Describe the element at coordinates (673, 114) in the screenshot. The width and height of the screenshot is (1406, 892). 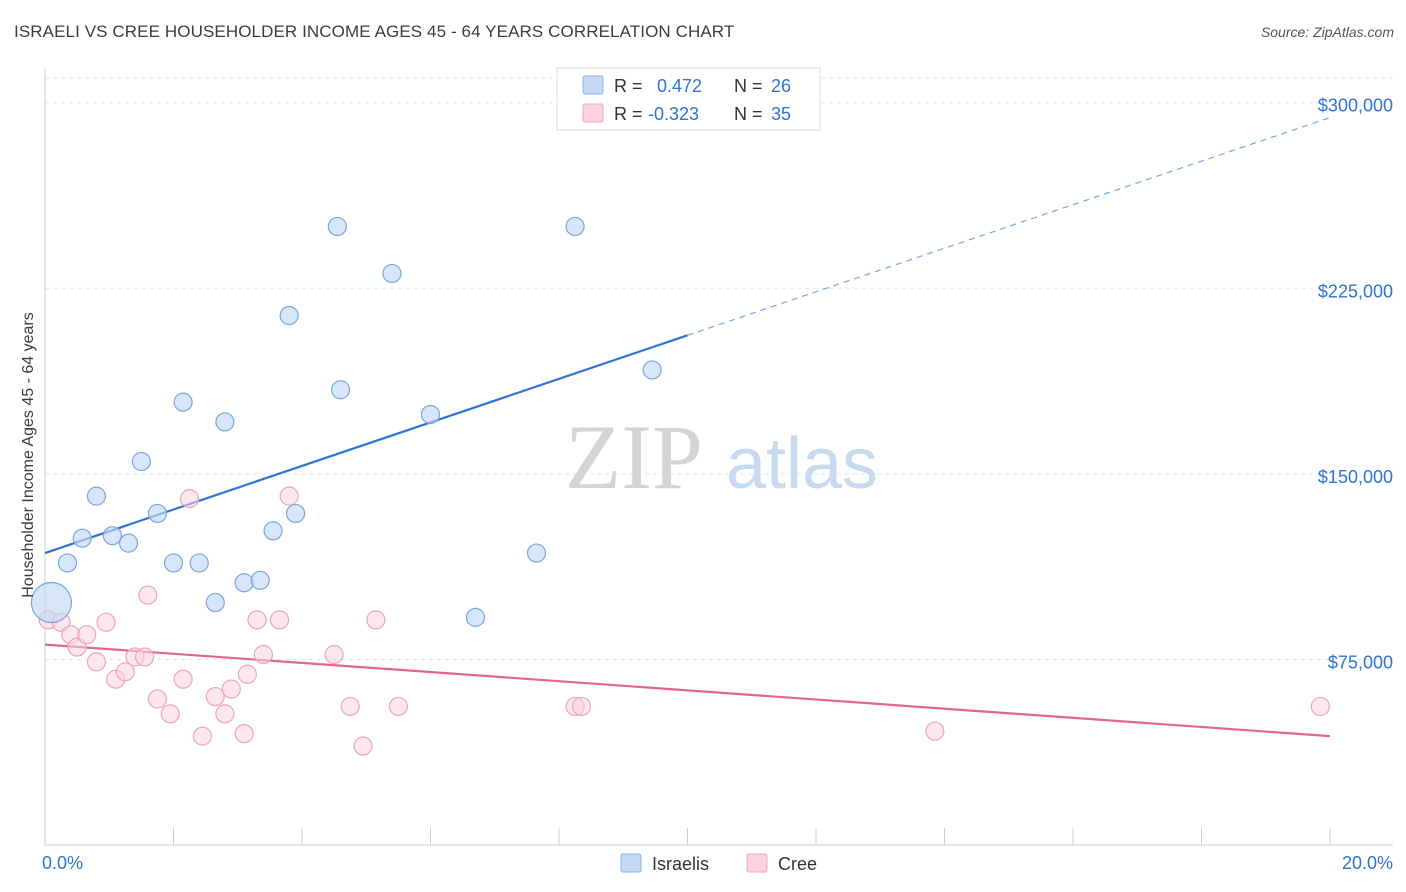
I see `legend-r-value: -0.323` at that location.